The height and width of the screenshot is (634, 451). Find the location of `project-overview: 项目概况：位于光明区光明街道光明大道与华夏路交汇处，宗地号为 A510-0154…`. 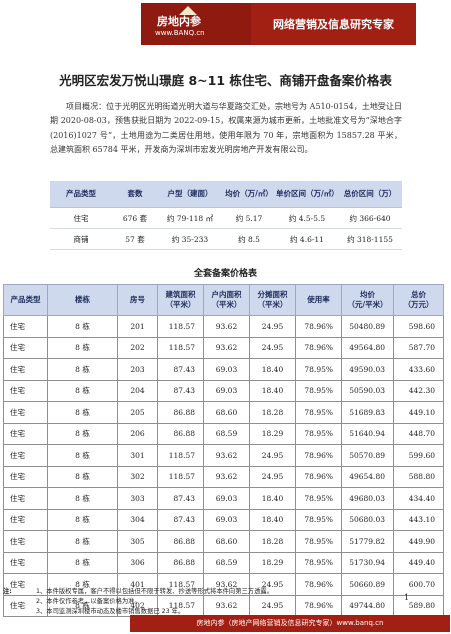

project-overview: 项目概况：位于光明区光明街道光明大道与华夏路交汇处，宗地号为 A510-0154… is located at coordinates (226, 128).